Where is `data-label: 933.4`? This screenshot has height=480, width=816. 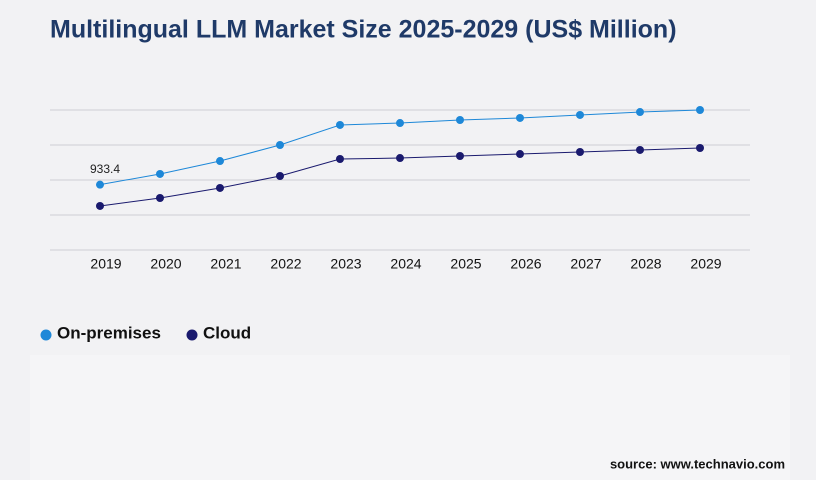 data-label: 933.4 is located at coordinates (105, 169).